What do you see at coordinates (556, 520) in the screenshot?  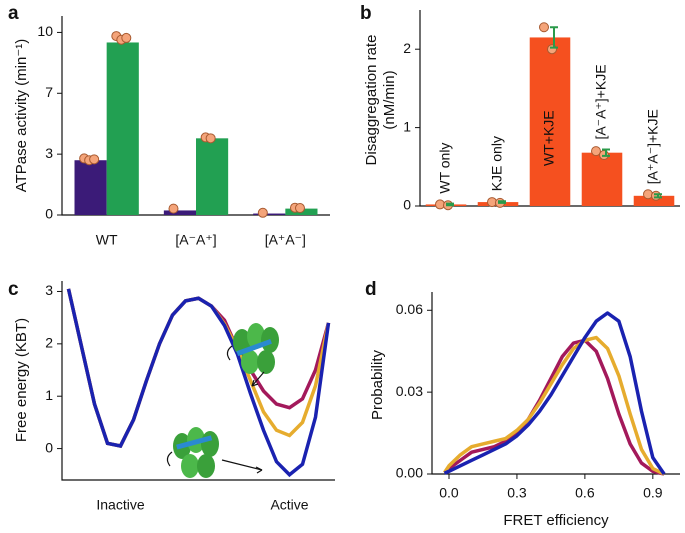 I see `x-axis-label: FRET efficiency` at bounding box center [556, 520].